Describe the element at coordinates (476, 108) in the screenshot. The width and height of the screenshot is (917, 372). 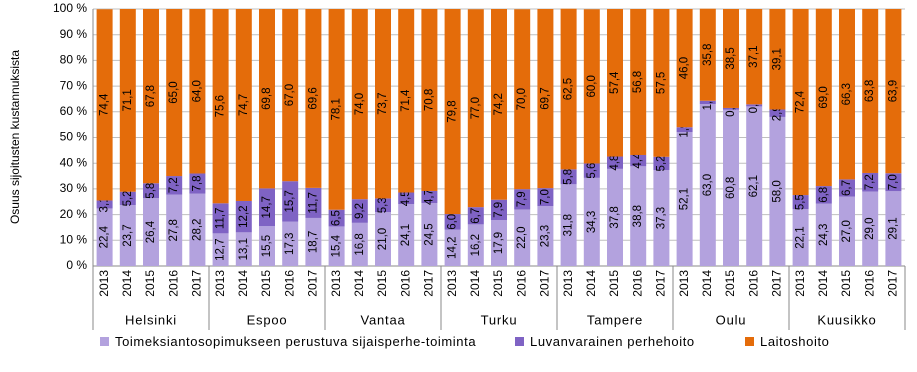
I see `value-label: 77,0` at that location.